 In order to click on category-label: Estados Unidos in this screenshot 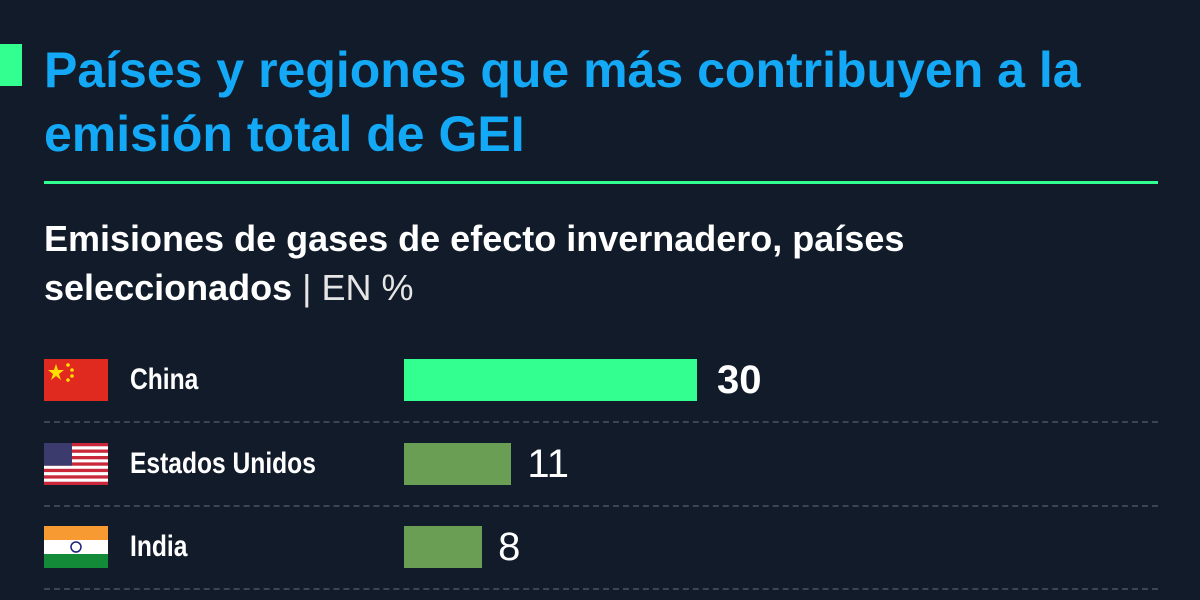, I will do `click(223, 463)`.